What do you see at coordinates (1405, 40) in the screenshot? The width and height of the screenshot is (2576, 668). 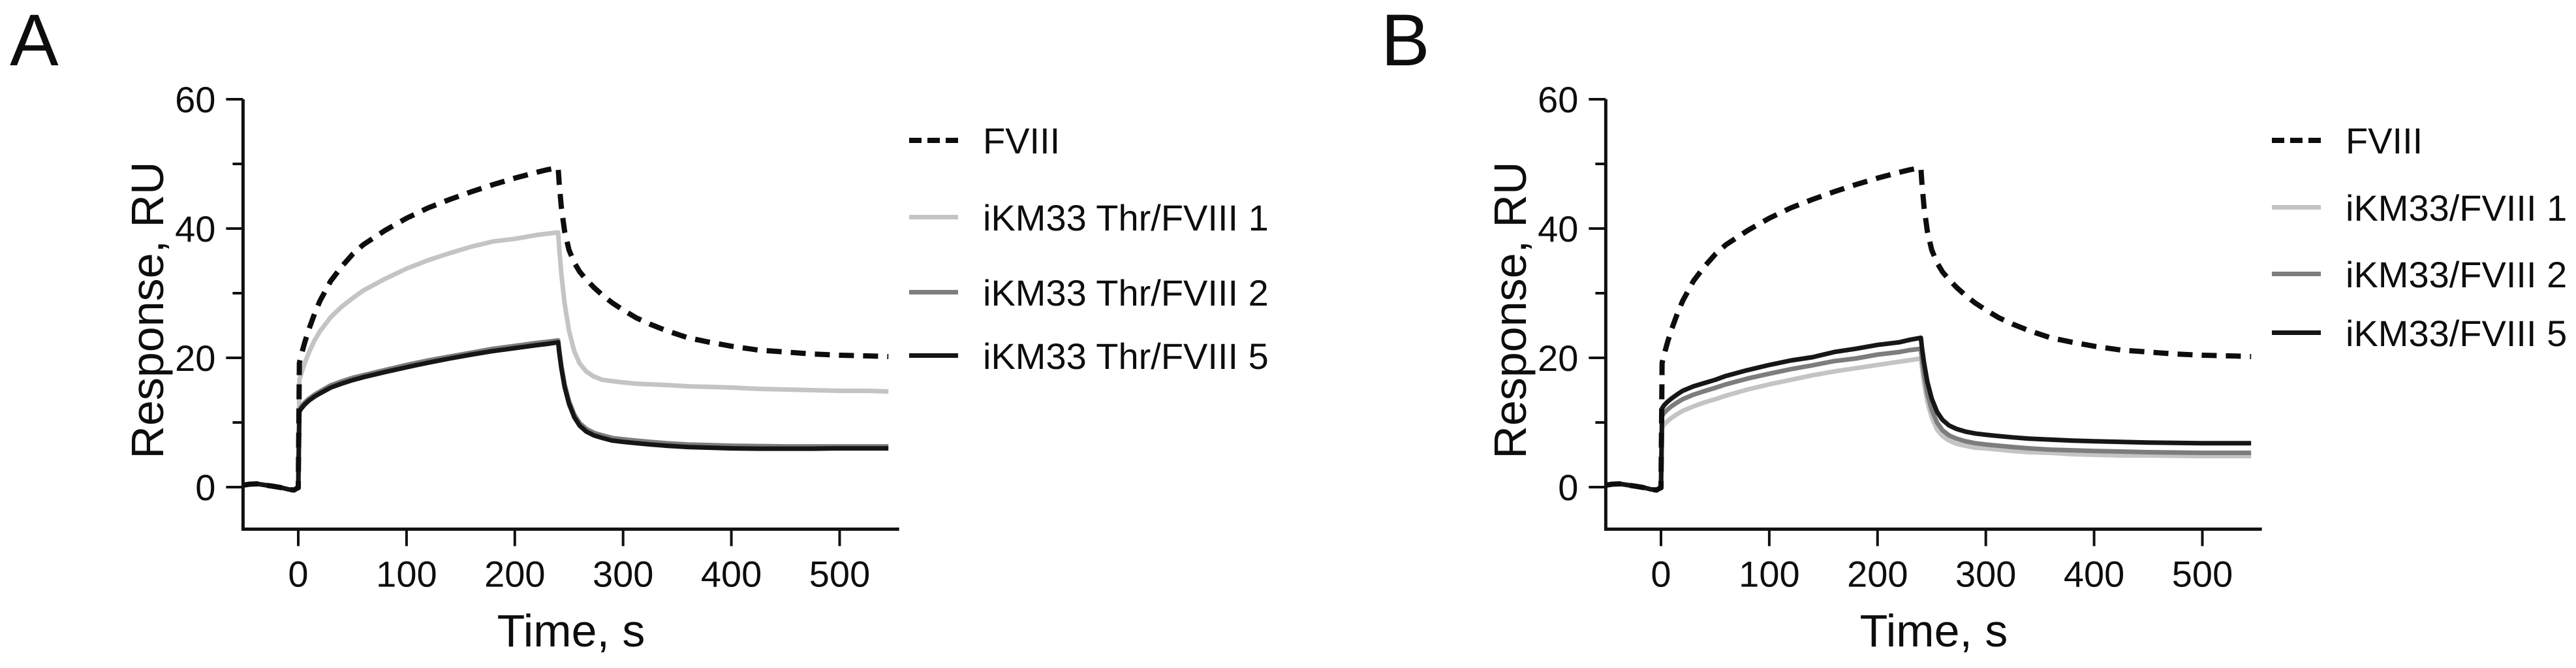 I see `panel-b-letter: B` at bounding box center [1405, 40].